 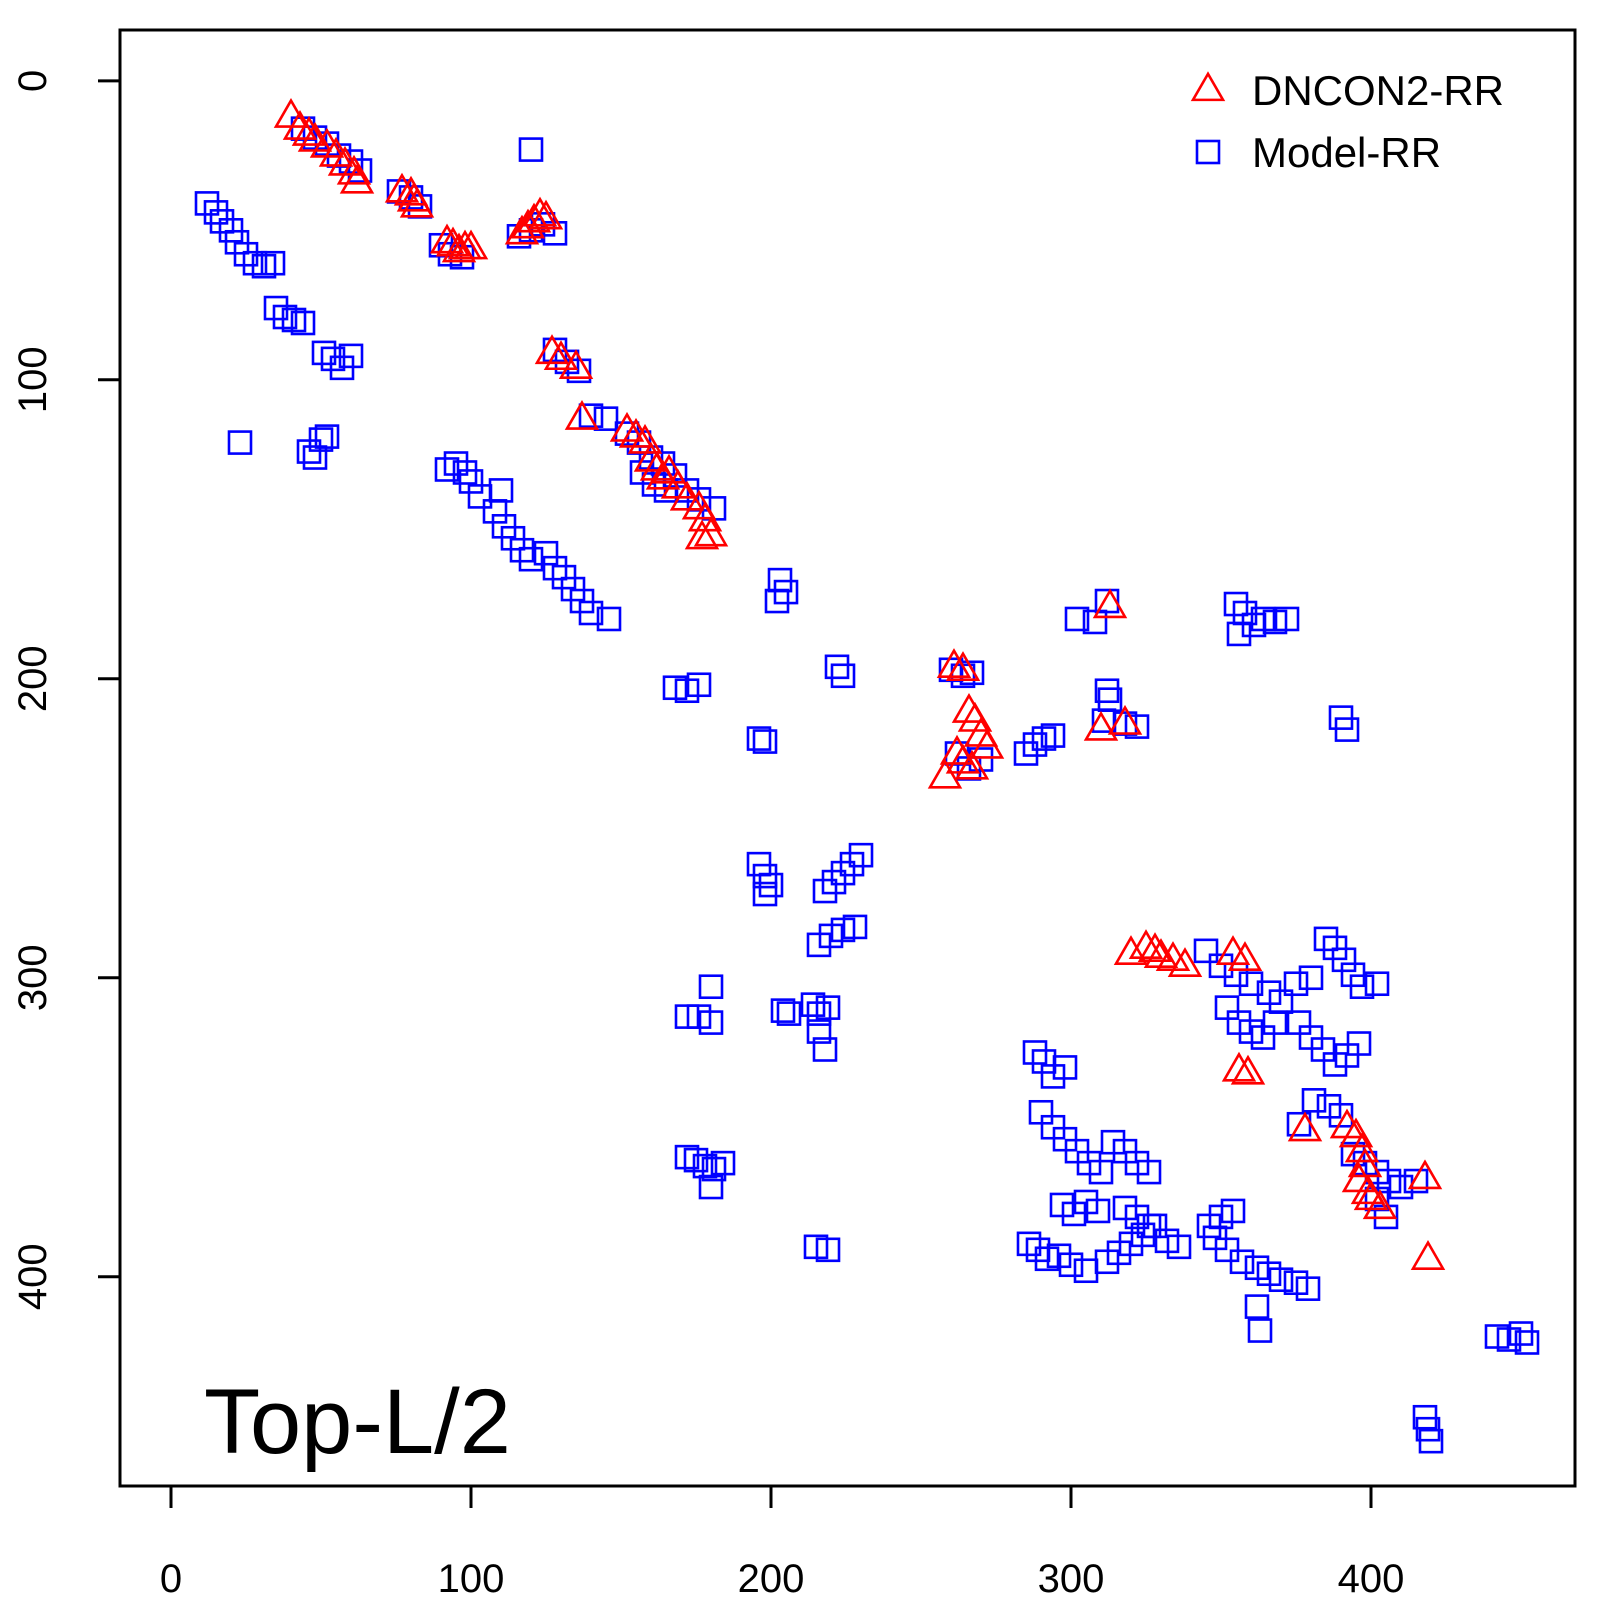 What do you see at coordinates (171, 1578) in the screenshot?
I see `x-tick-label: 0` at bounding box center [171, 1578].